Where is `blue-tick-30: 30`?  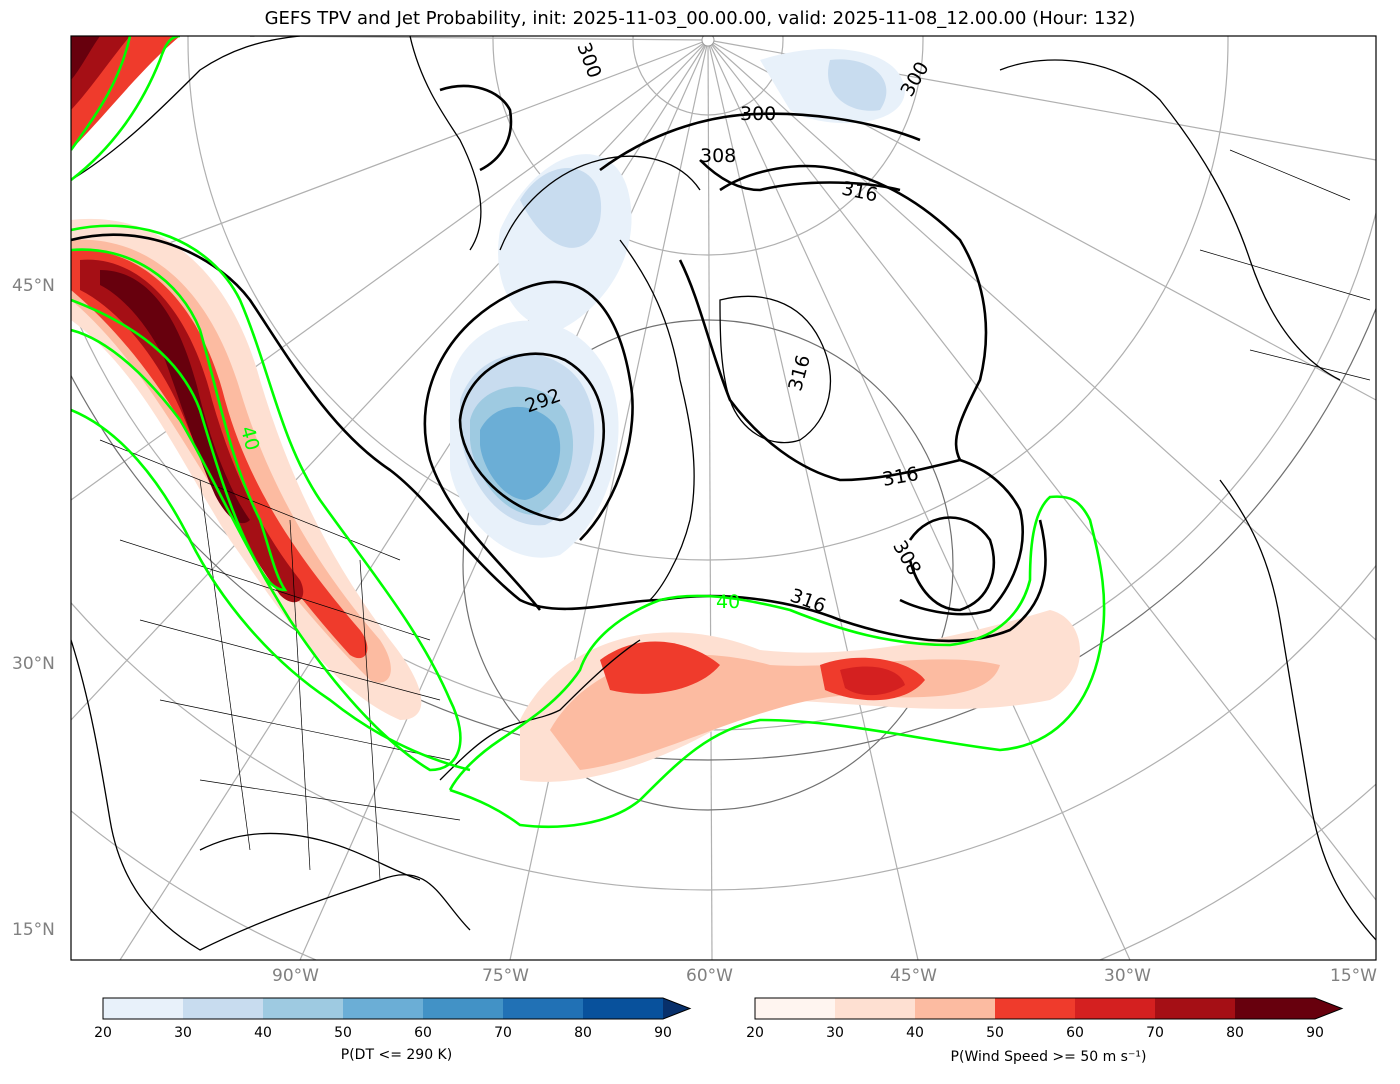
blue-tick-30: 30 is located at coordinates (183, 1033).